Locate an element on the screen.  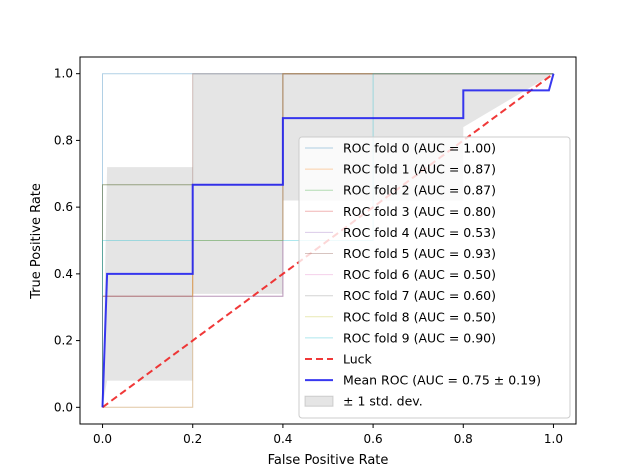
legend-label: ROC fold 3 (AUC = 0.80) is located at coordinates (419, 211).